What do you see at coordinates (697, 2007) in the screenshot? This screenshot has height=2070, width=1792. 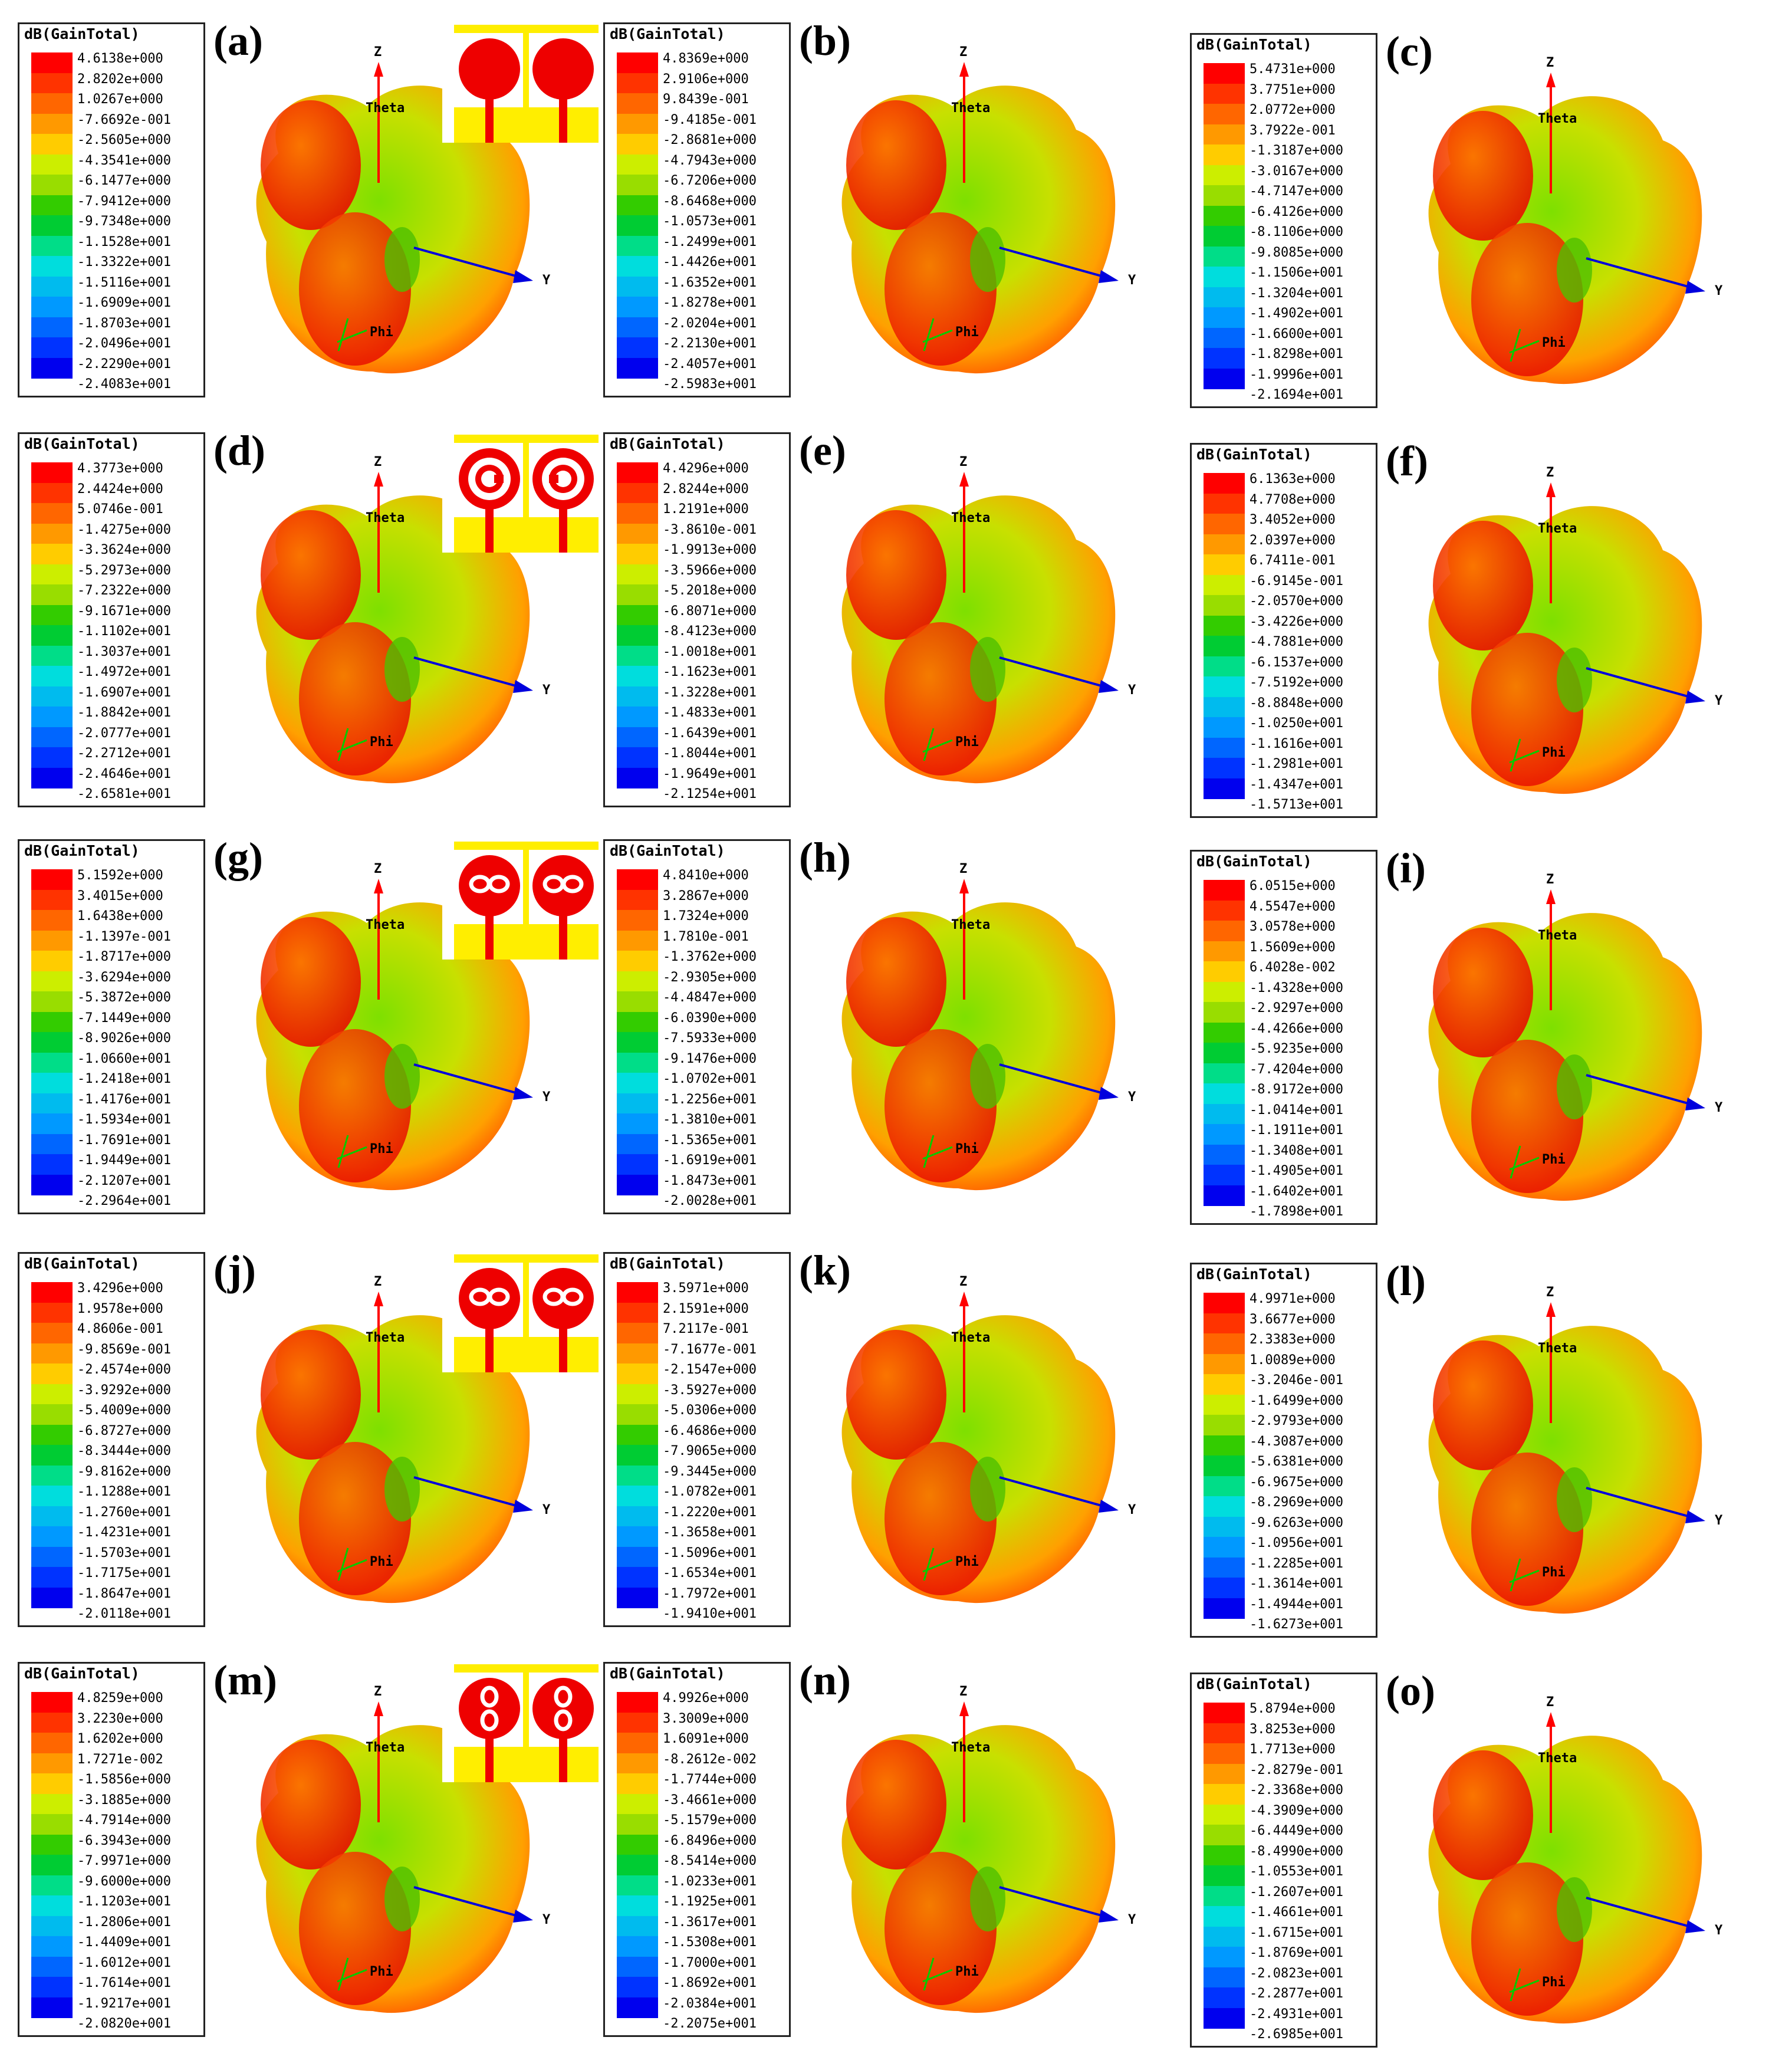 I see `legend-row: -2.0384e+001` at bounding box center [697, 2007].